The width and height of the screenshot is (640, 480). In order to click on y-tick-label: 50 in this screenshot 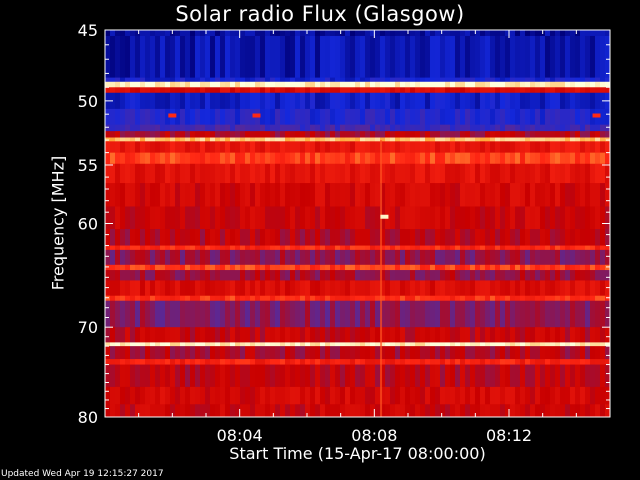, I will do `click(88, 101)`.